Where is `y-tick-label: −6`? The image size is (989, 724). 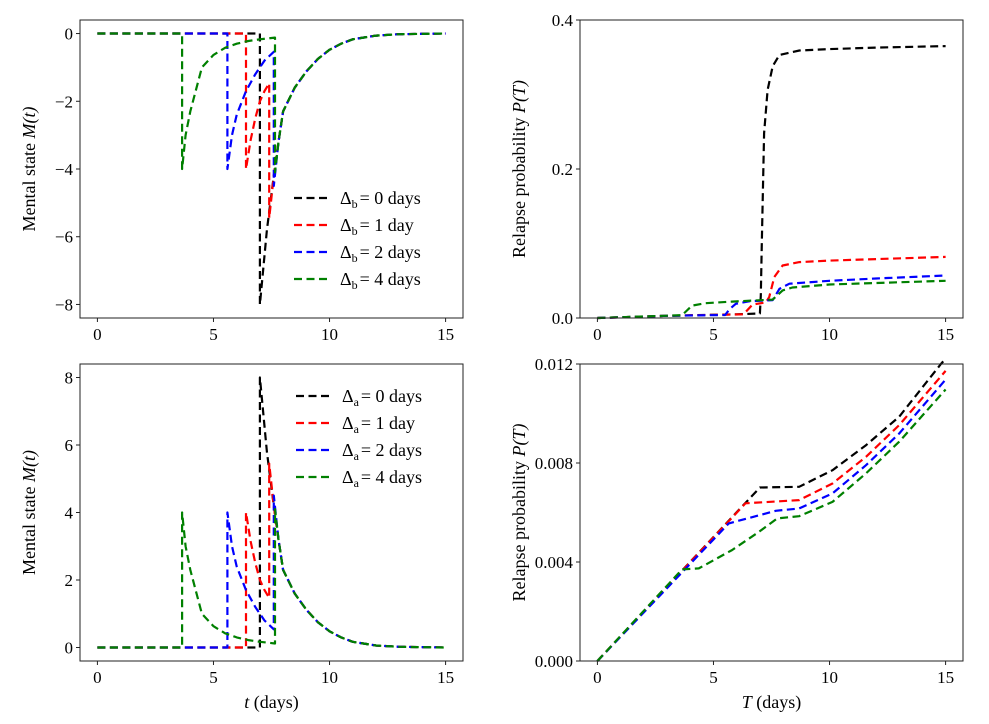 y-tick-label: −6 is located at coordinates (64, 237).